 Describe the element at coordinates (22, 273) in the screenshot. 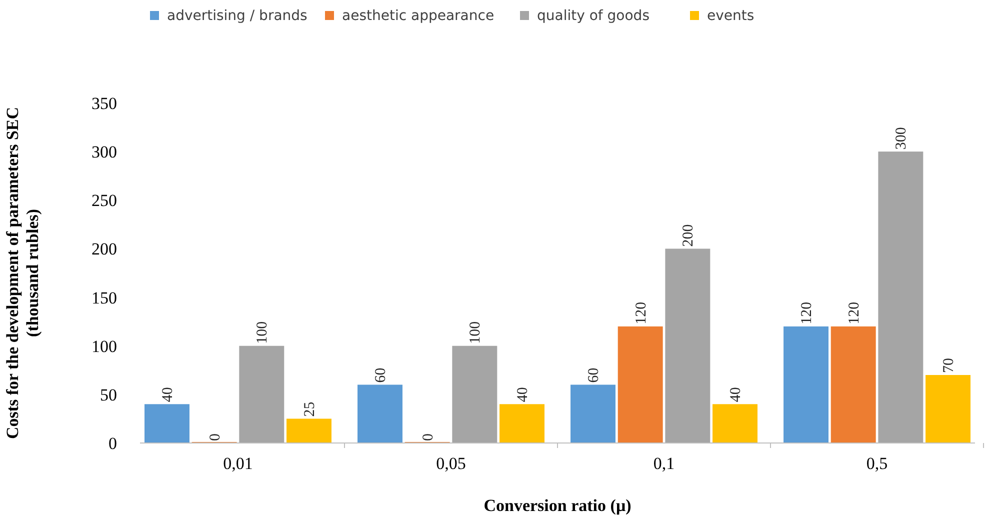

I see `y-axis-title: Costs for the development of parameters SEC (thousand rubles)` at that location.